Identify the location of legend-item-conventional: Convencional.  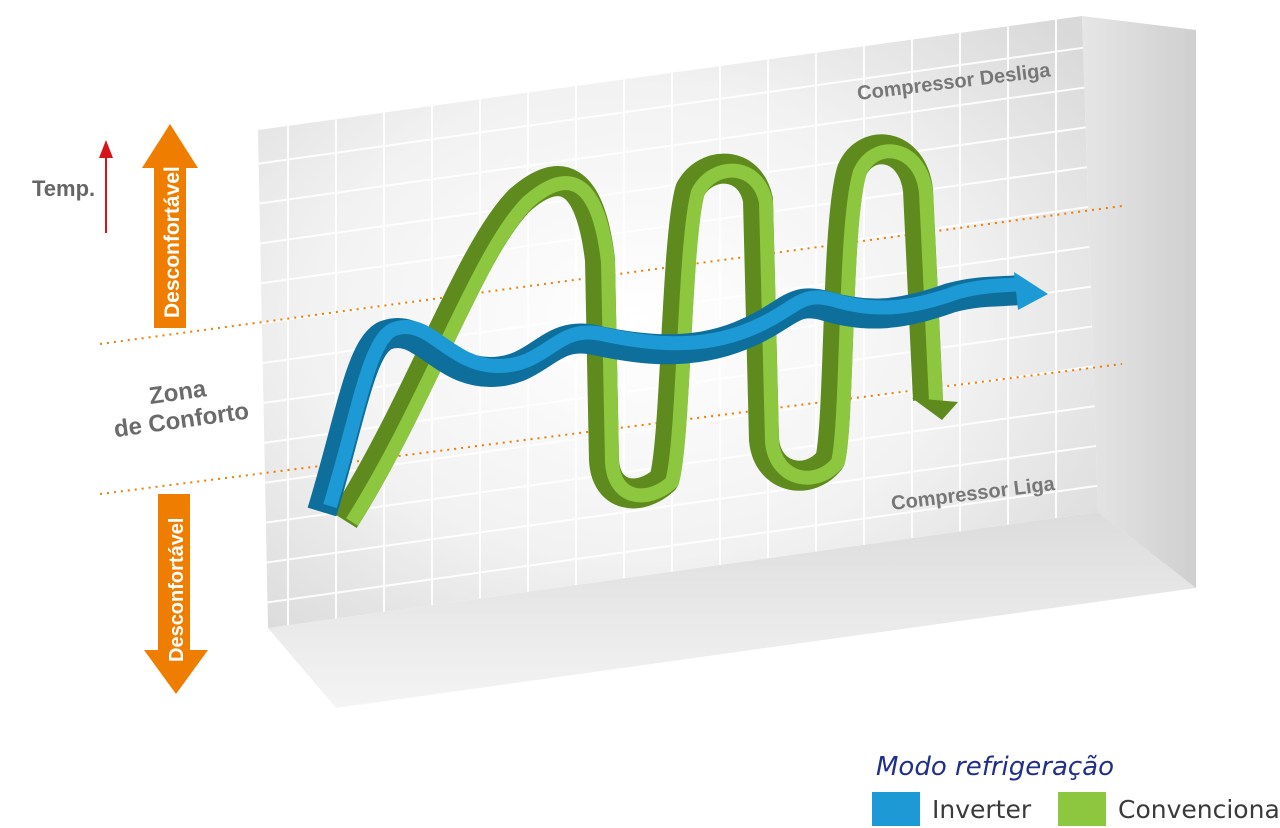
(1169, 809).